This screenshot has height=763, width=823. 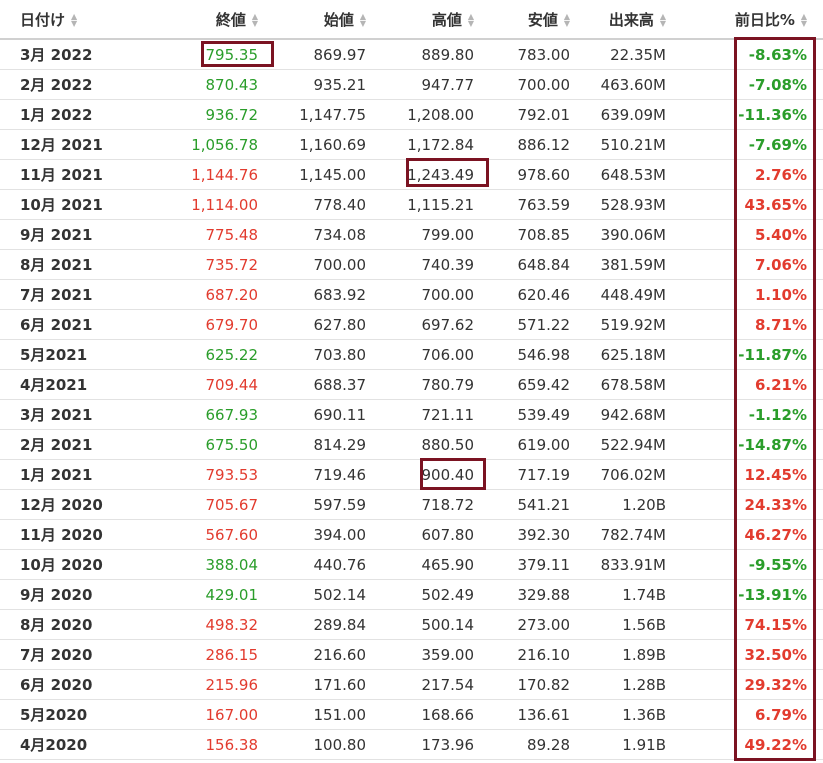 I want to click on change-cell: -1.12%, so click(x=777, y=414).